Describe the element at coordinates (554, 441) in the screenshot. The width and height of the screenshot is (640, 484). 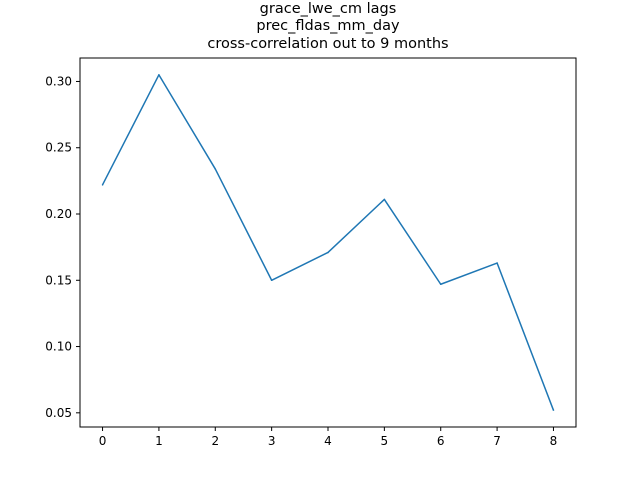
I see `x-tick-label: 8` at that location.